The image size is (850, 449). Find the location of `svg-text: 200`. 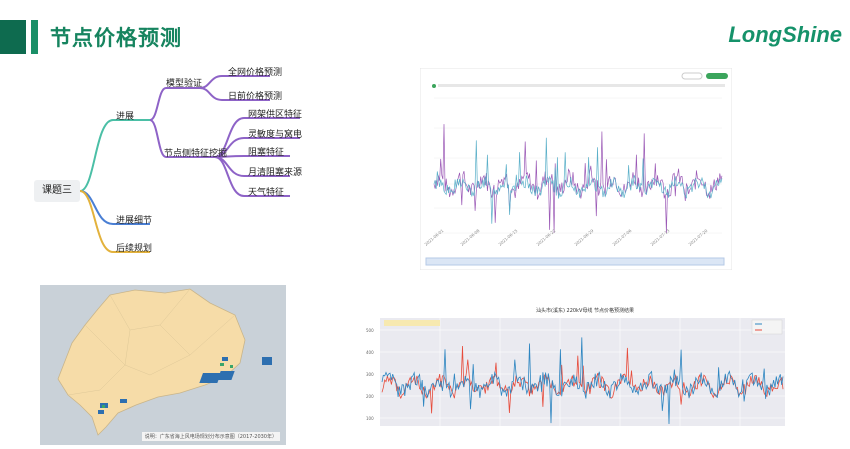

svg-text: 200 is located at coordinates (370, 396).